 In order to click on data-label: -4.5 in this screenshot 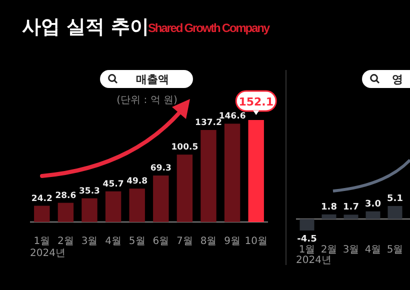, I will do `click(307, 239)`.